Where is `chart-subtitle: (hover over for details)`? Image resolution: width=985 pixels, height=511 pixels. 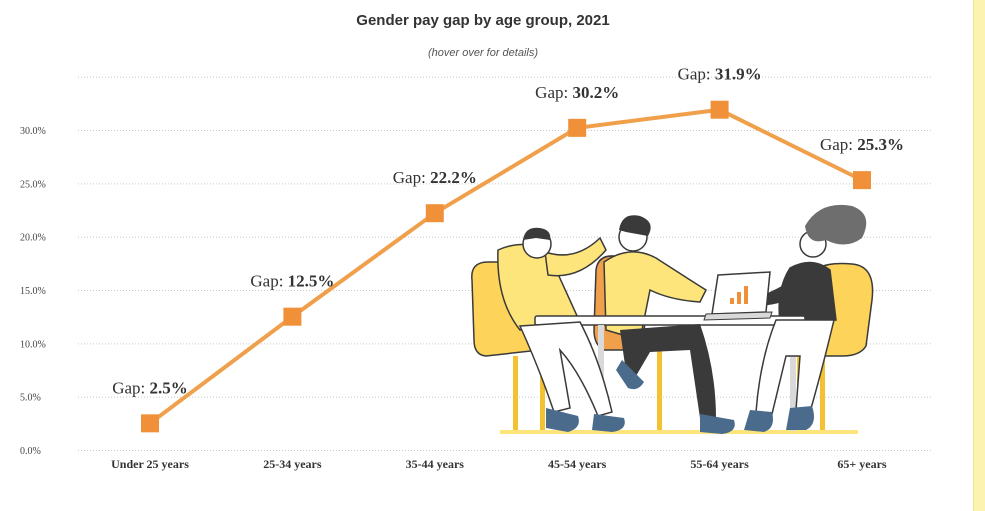 chart-subtitle: (hover over for details) is located at coordinates (483, 53).